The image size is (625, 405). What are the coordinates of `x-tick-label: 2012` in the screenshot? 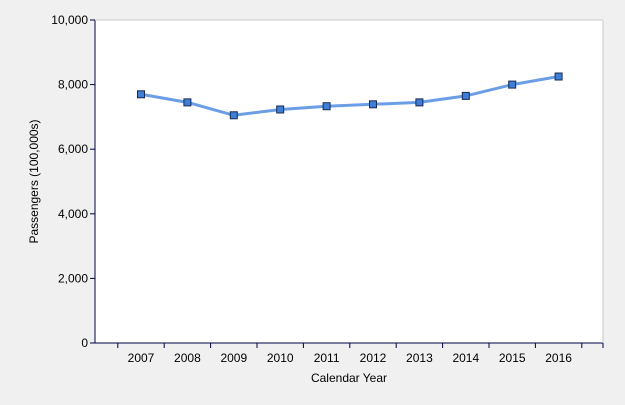 It's located at (373, 358).